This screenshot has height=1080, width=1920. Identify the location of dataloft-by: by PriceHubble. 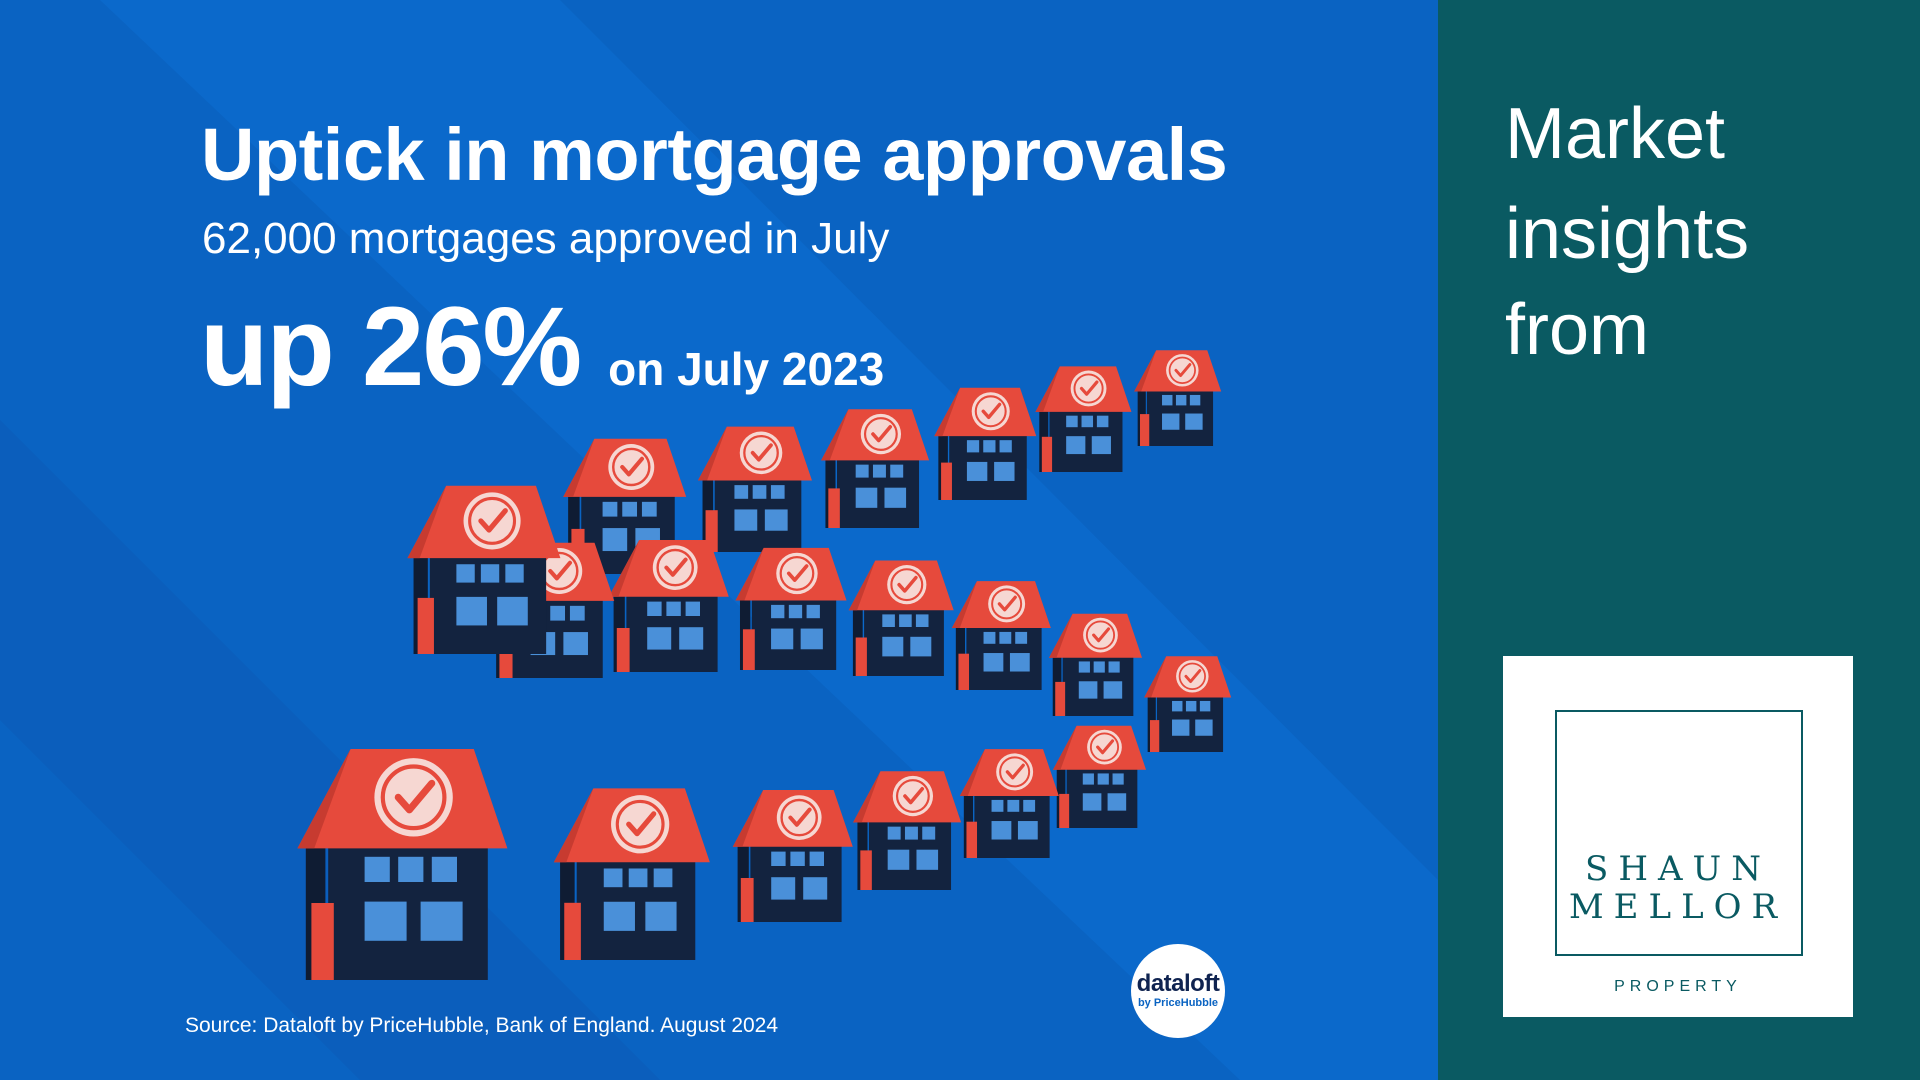
(1178, 1002).